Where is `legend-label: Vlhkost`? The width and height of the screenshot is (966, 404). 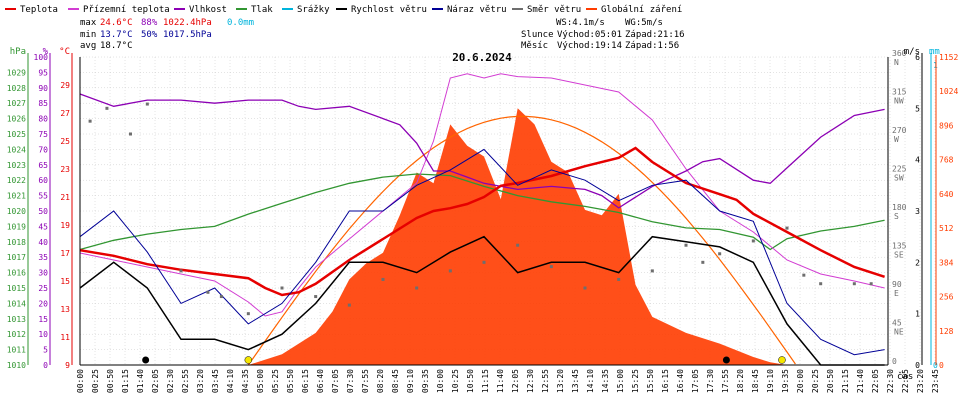
legend-label: Vlhkost is located at coordinates (208, 10).